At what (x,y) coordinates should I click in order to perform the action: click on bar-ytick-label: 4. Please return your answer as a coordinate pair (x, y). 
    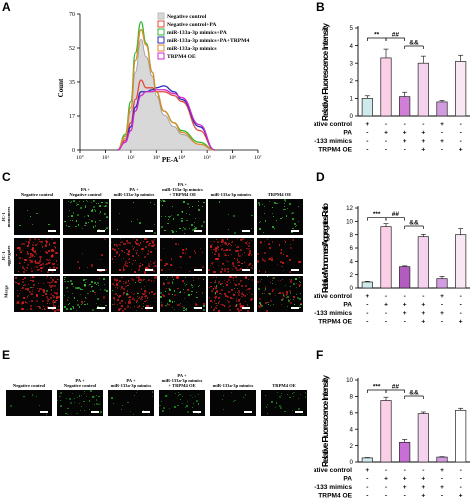
    Looking at the image, I should click on (352, 262).